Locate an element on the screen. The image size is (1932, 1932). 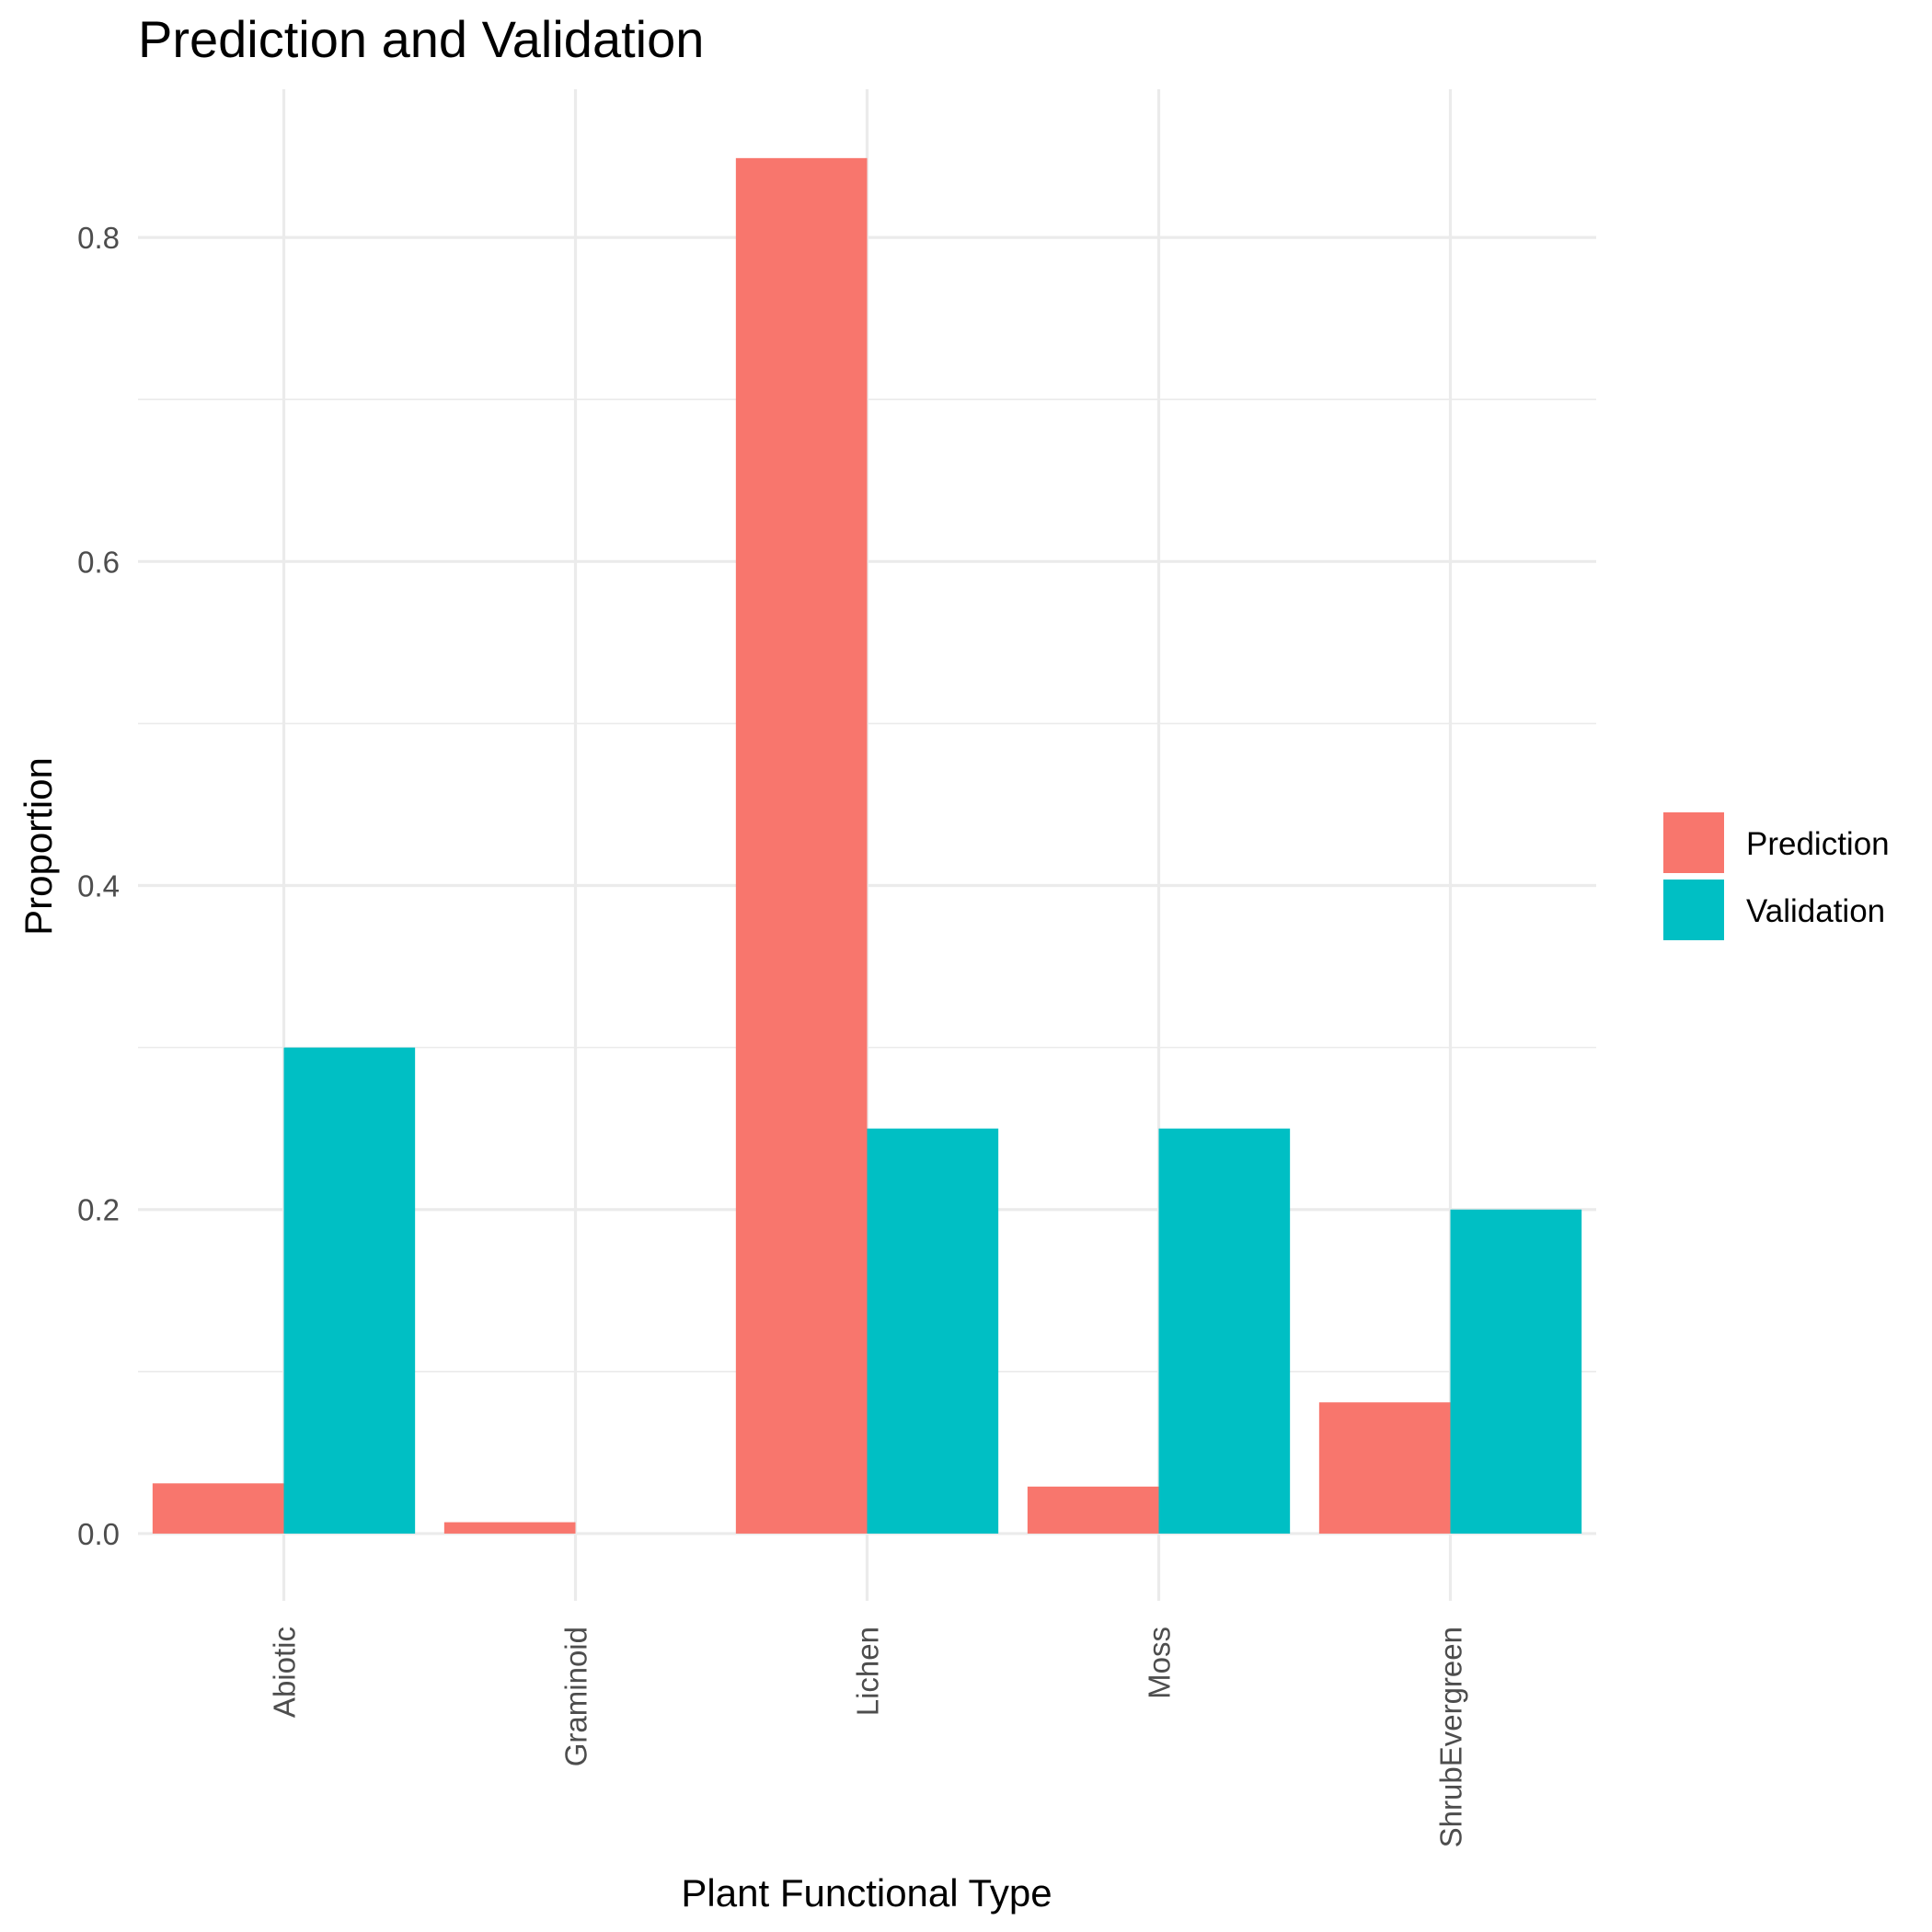
x-tick-label: Moss is located at coordinates (1160, 1663).